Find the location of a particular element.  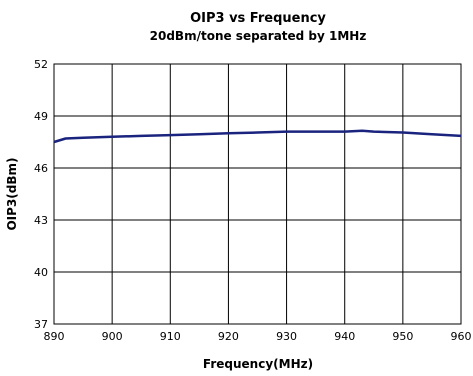

y-tick-label: 40 is located at coordinates (41, 272).